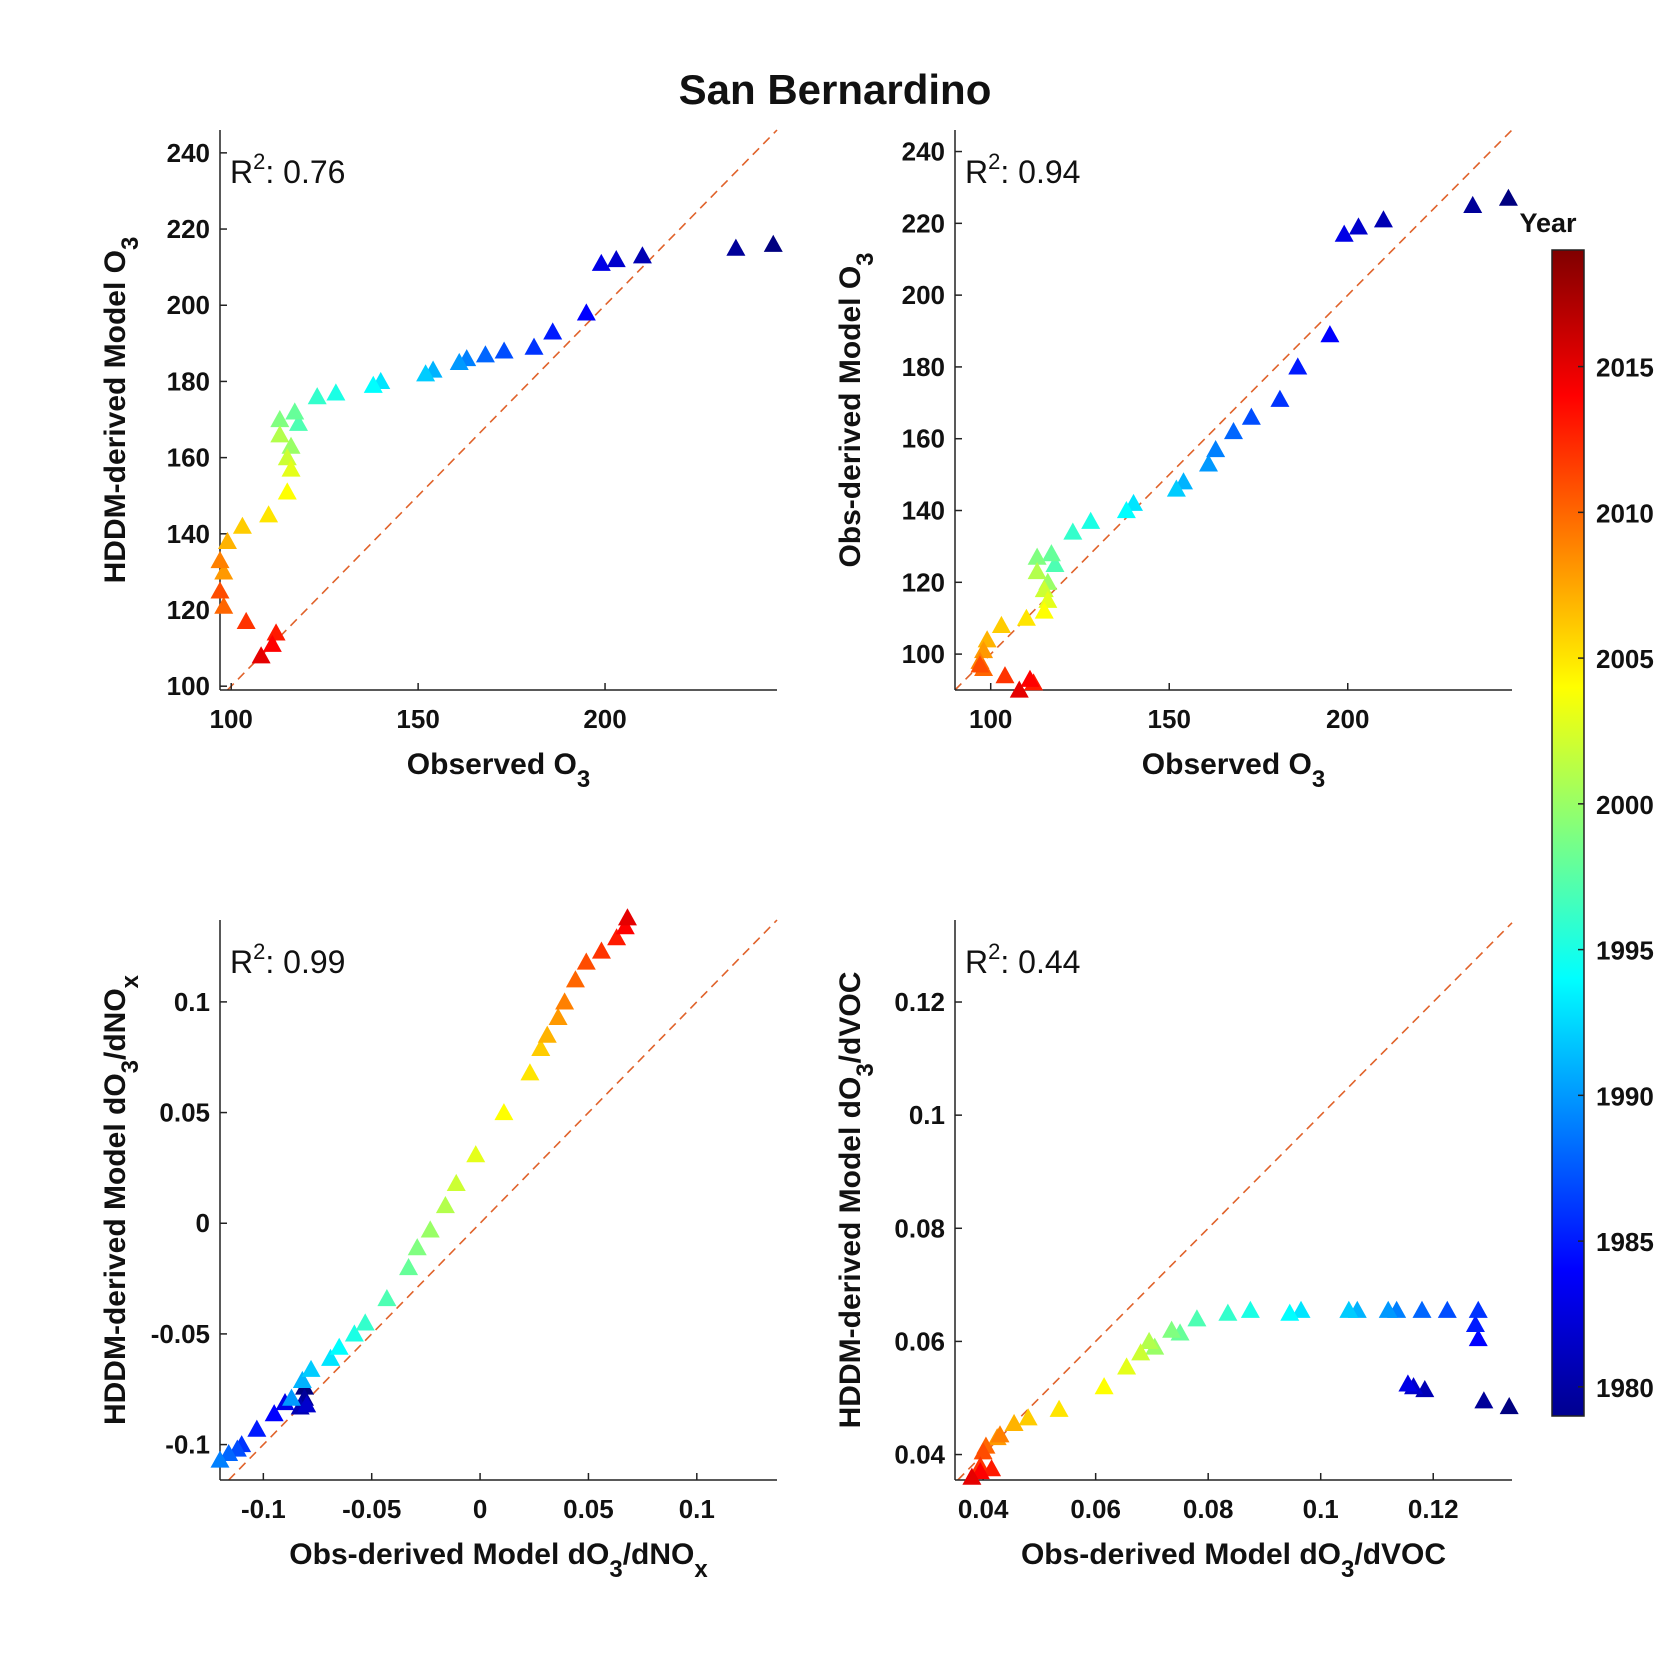  I want to click on x-tick-label: 0.08, so click(1208, 1509).